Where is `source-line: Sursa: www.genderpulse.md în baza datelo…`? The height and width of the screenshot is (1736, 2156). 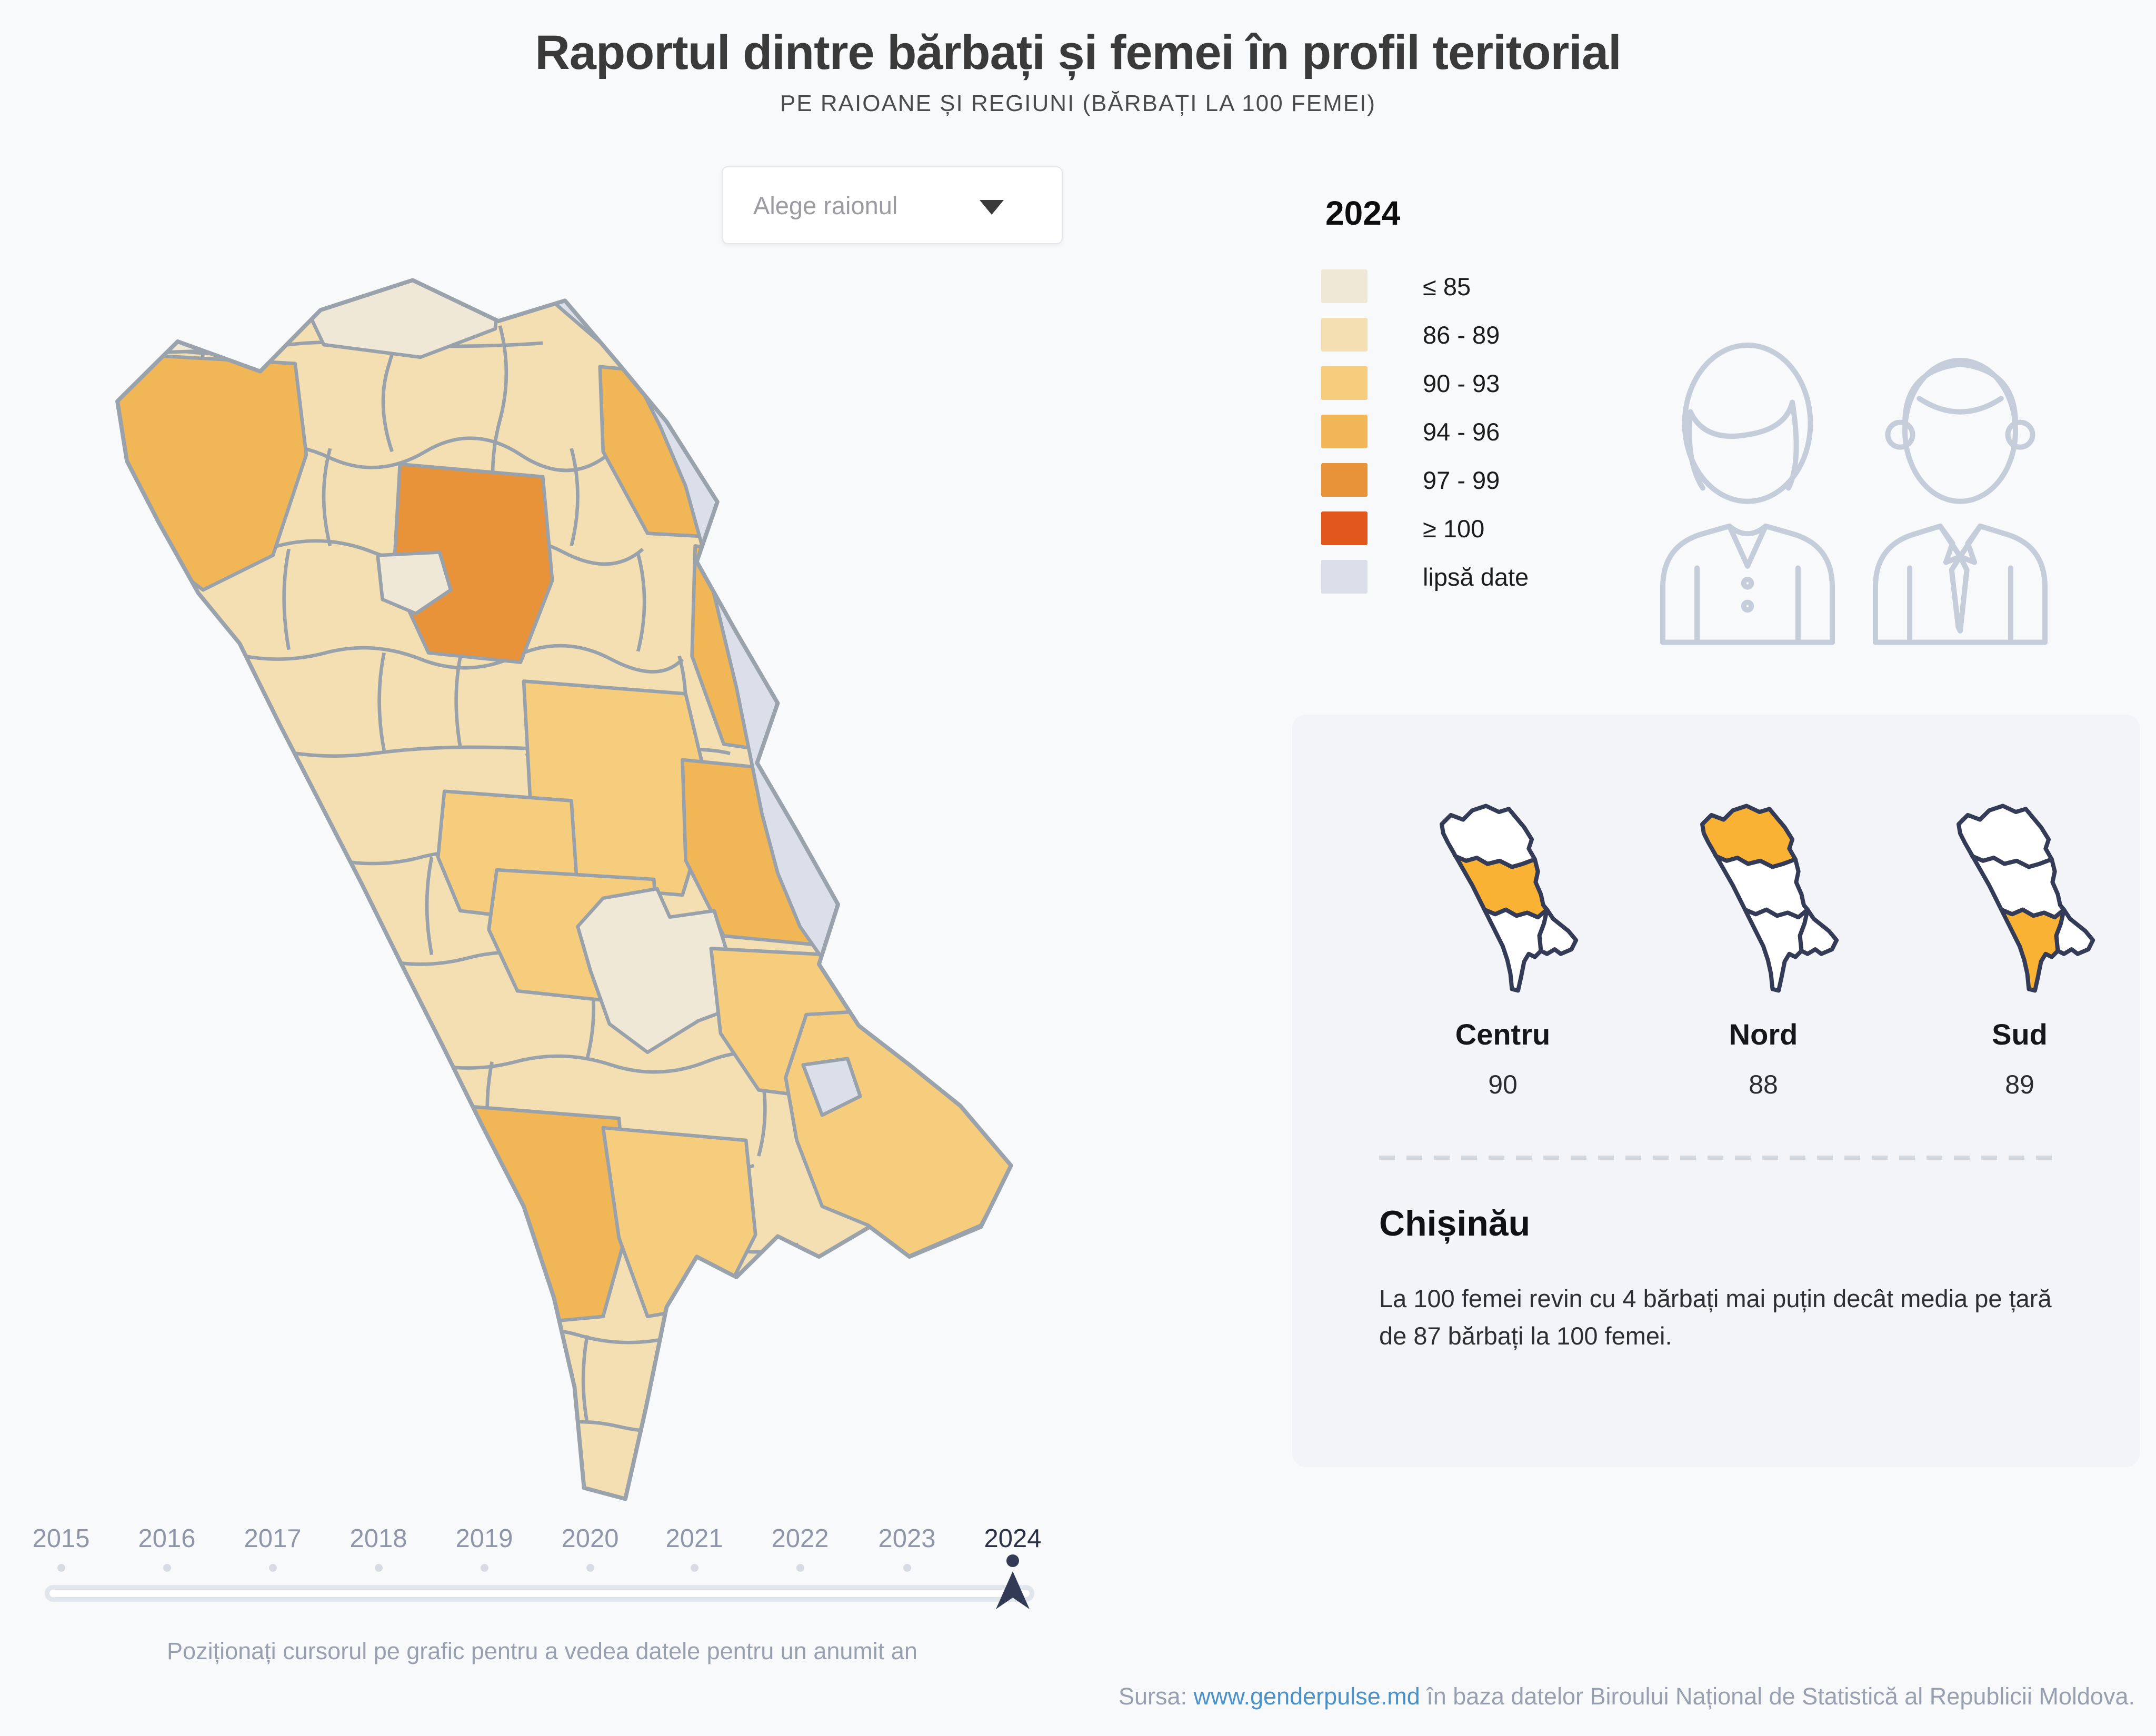
source-line: Sursa: www.genderpulse.md în baza datelo… is located at coordinates (1627, 1696).